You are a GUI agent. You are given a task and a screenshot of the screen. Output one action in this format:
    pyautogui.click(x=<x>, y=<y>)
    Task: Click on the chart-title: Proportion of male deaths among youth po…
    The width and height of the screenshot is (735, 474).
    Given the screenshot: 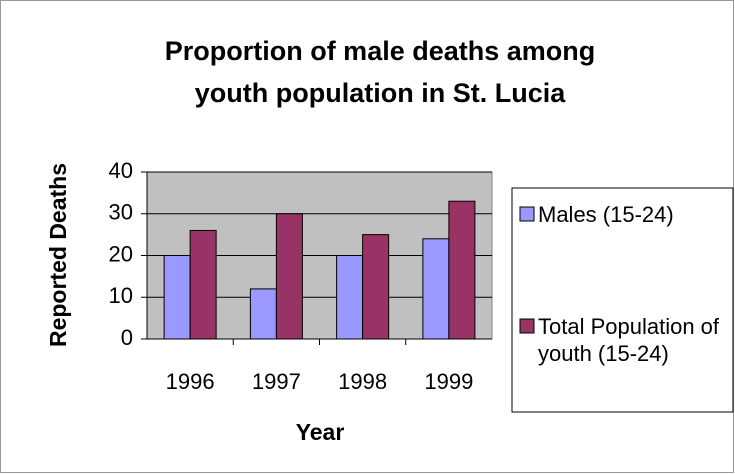 What is the action you would take?
    pyautogui.click(x=380, y=72)
    